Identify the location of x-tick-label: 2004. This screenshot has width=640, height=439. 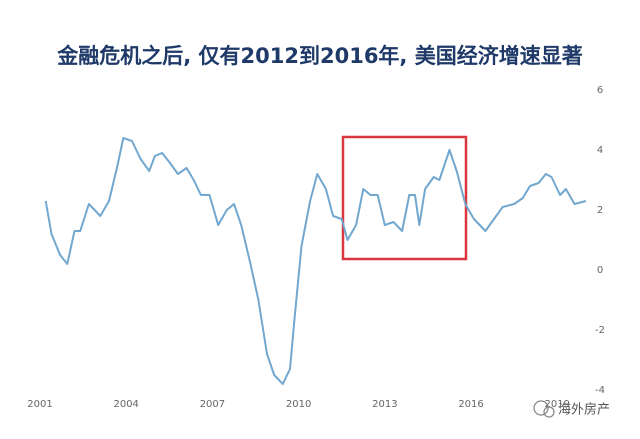
(125, 404).